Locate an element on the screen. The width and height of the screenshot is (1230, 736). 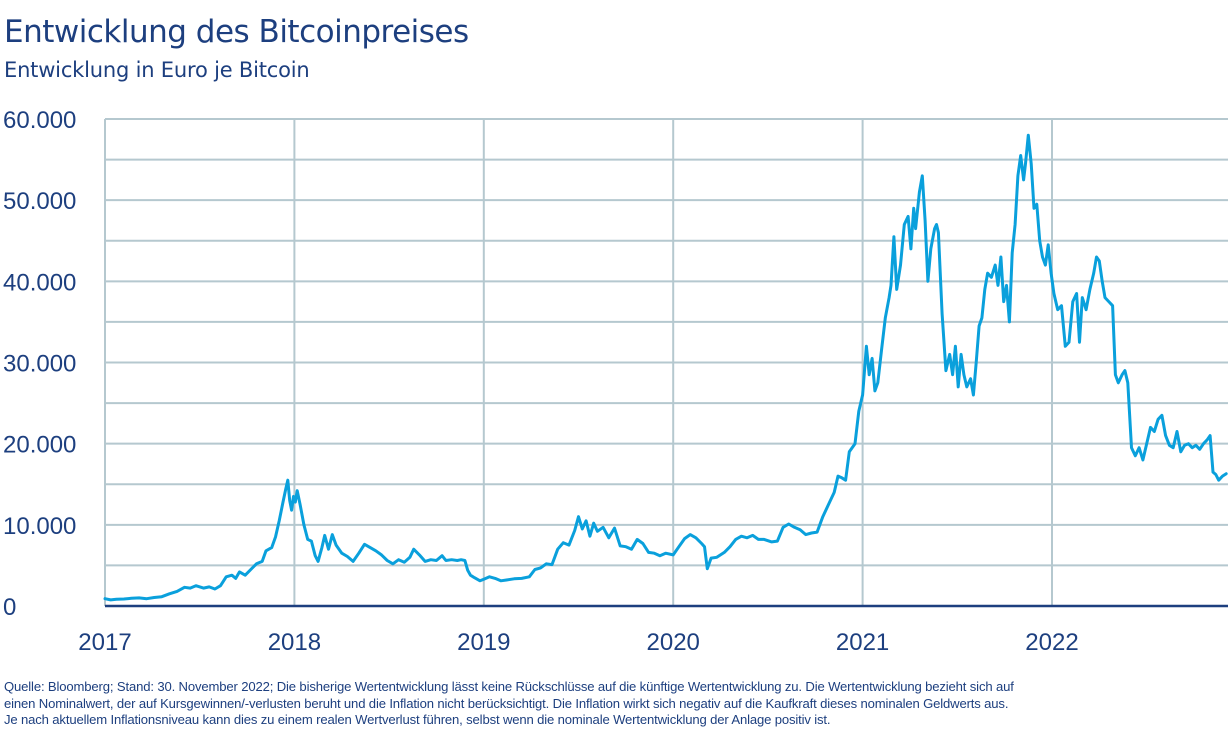
chart-title: Entwicklung des Bitcoinpreises is located at coordinates (236, 32).